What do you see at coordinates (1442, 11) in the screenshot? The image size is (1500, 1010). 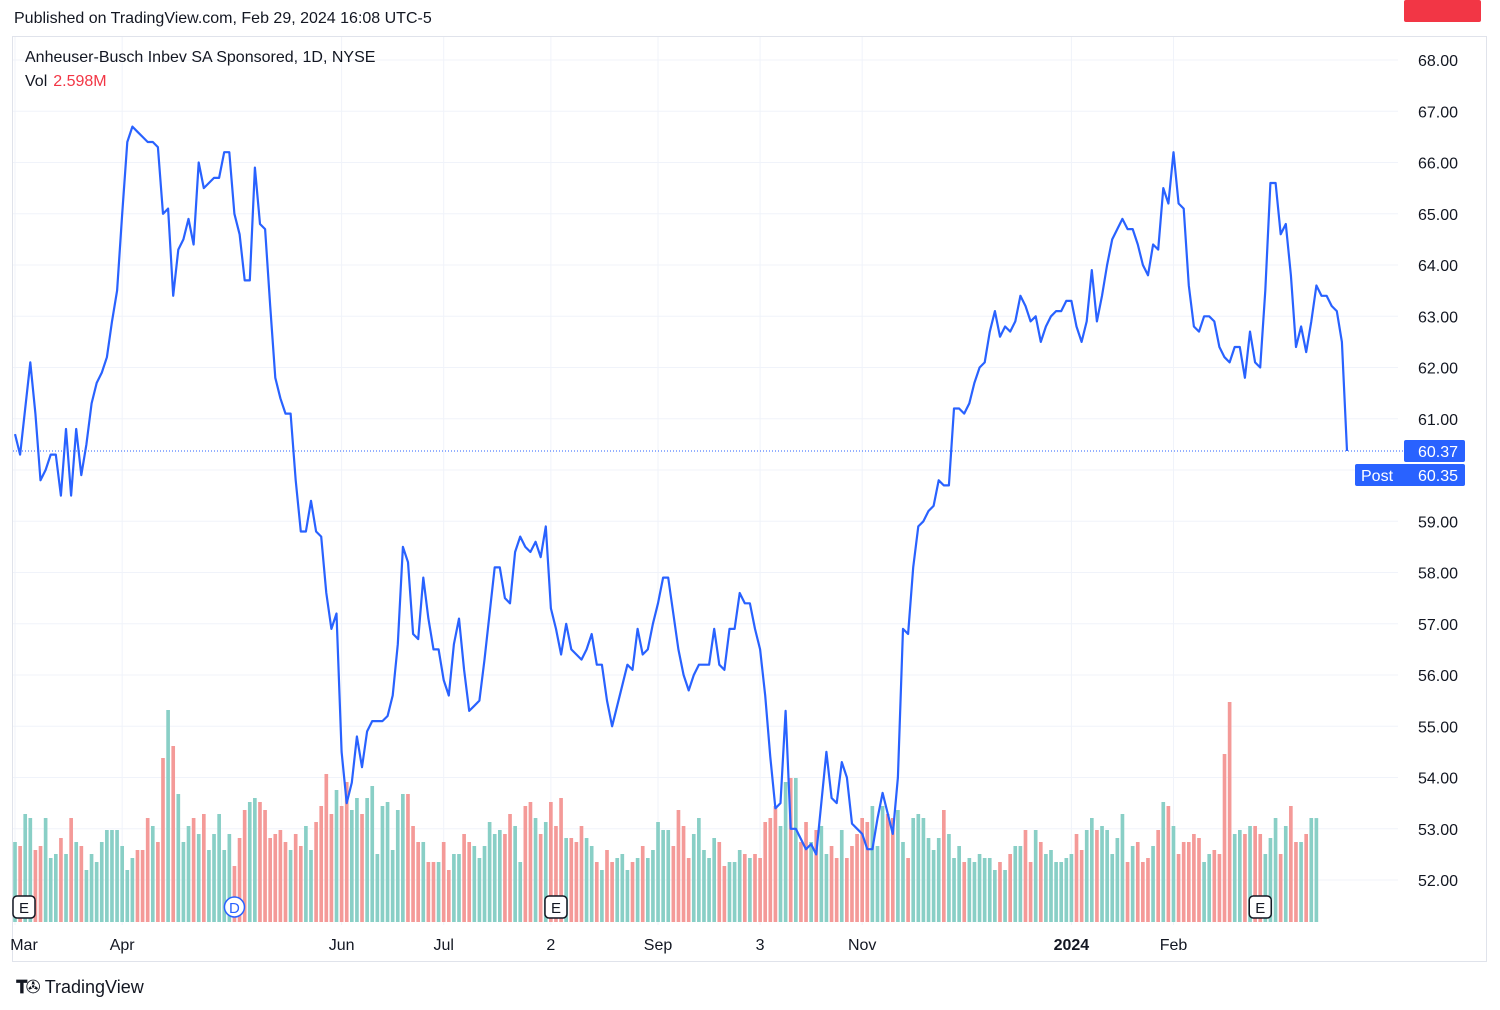 I see `volume-tag: 2.598M` at bounding box center [1442, 11].